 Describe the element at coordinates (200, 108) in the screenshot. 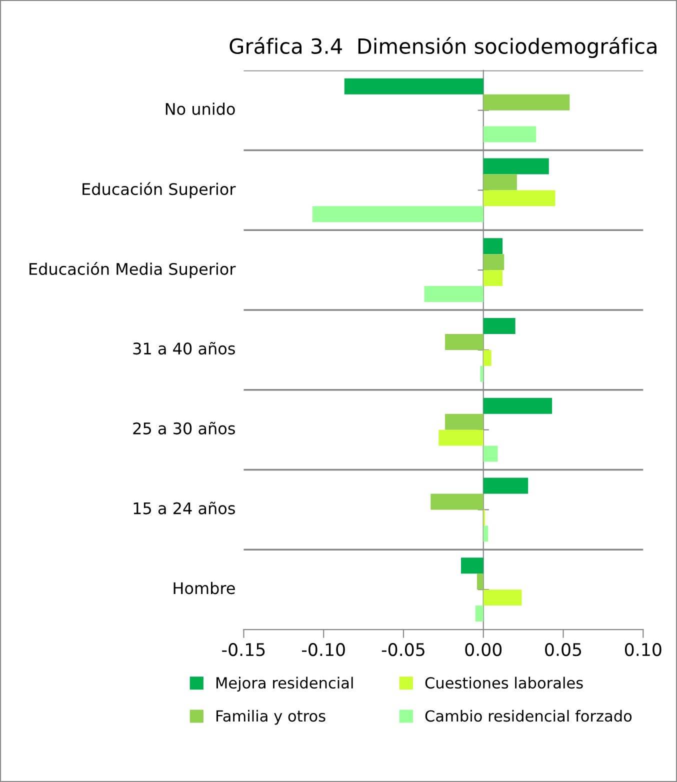

I see `y-tick-label: No unido` at that location.